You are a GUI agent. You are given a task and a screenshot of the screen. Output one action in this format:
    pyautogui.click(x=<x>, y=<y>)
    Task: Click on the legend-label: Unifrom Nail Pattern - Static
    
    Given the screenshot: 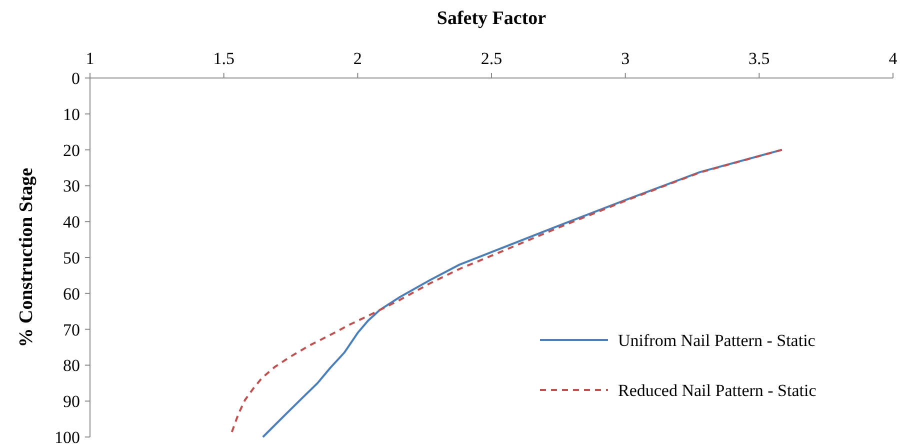 What is the action you would take?
    pyautogui.click(x=717, y=340)
    